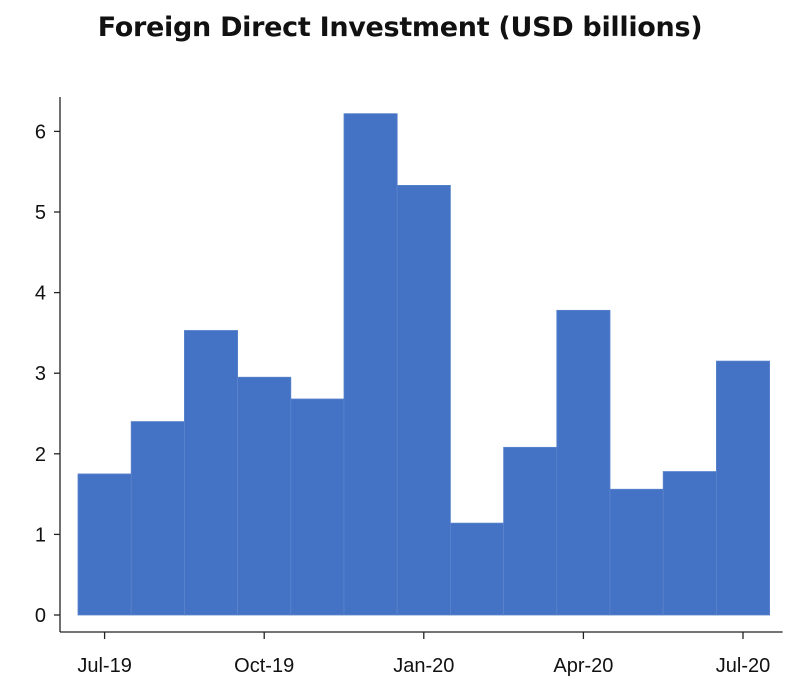 Image resolution: width=800 pixels, height=691 pixels. What do you see at coordinates (423, 666) in the screenshot?
I see `x-tick-label-Jan-20: Jan-20` at bounding box center [423, 666].